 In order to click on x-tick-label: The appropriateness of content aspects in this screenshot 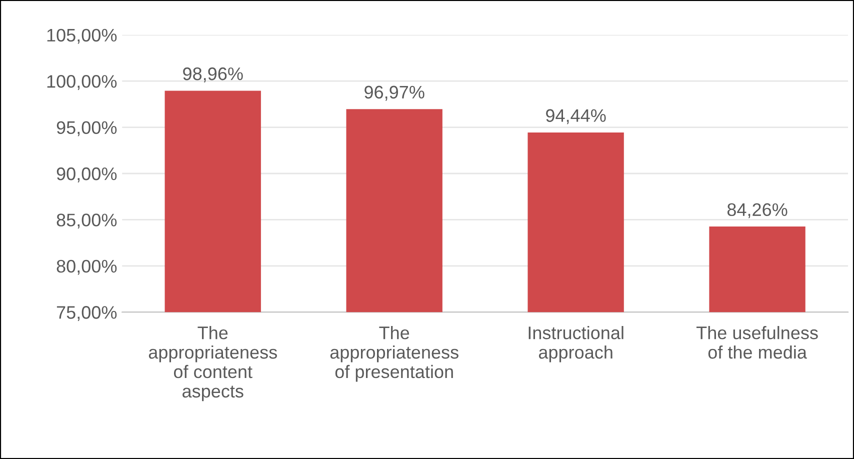, I will do `click(212, 364)`.